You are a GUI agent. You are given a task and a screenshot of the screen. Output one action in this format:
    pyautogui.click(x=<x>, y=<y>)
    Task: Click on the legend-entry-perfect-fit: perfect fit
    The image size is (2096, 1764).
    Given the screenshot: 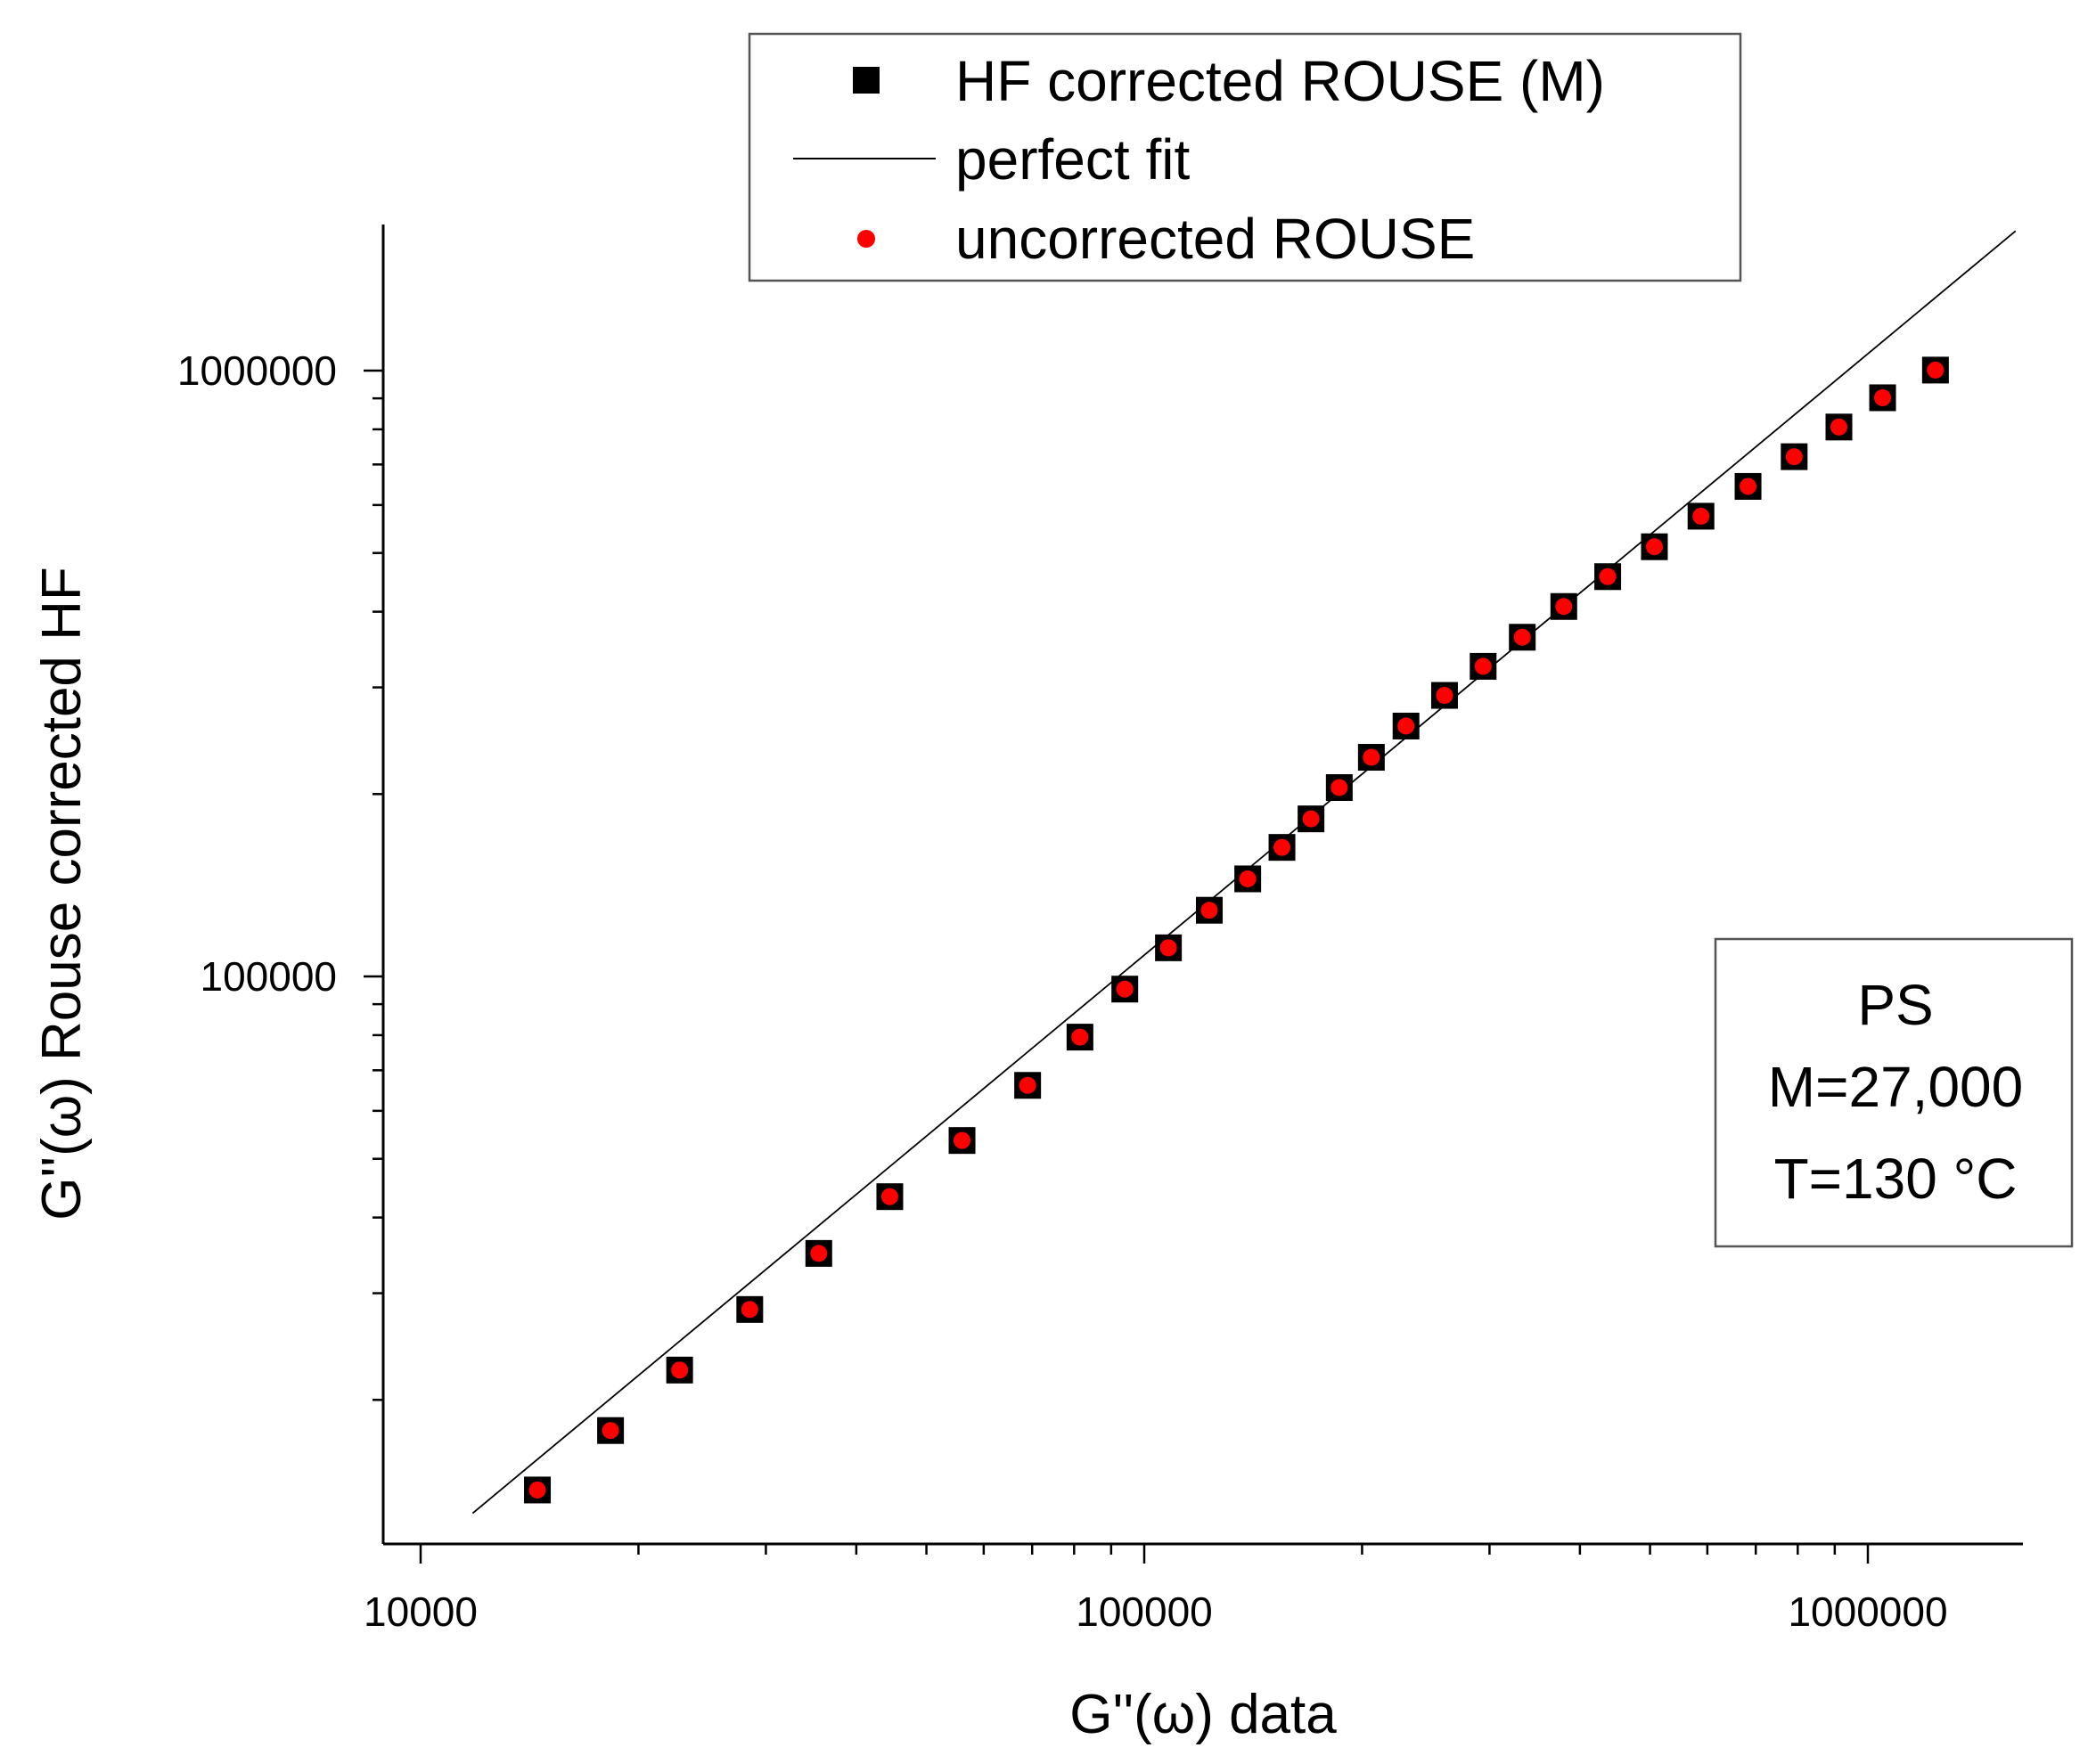 What is the action you would take?
    pyautogui.click(x=1072, y=159)
    